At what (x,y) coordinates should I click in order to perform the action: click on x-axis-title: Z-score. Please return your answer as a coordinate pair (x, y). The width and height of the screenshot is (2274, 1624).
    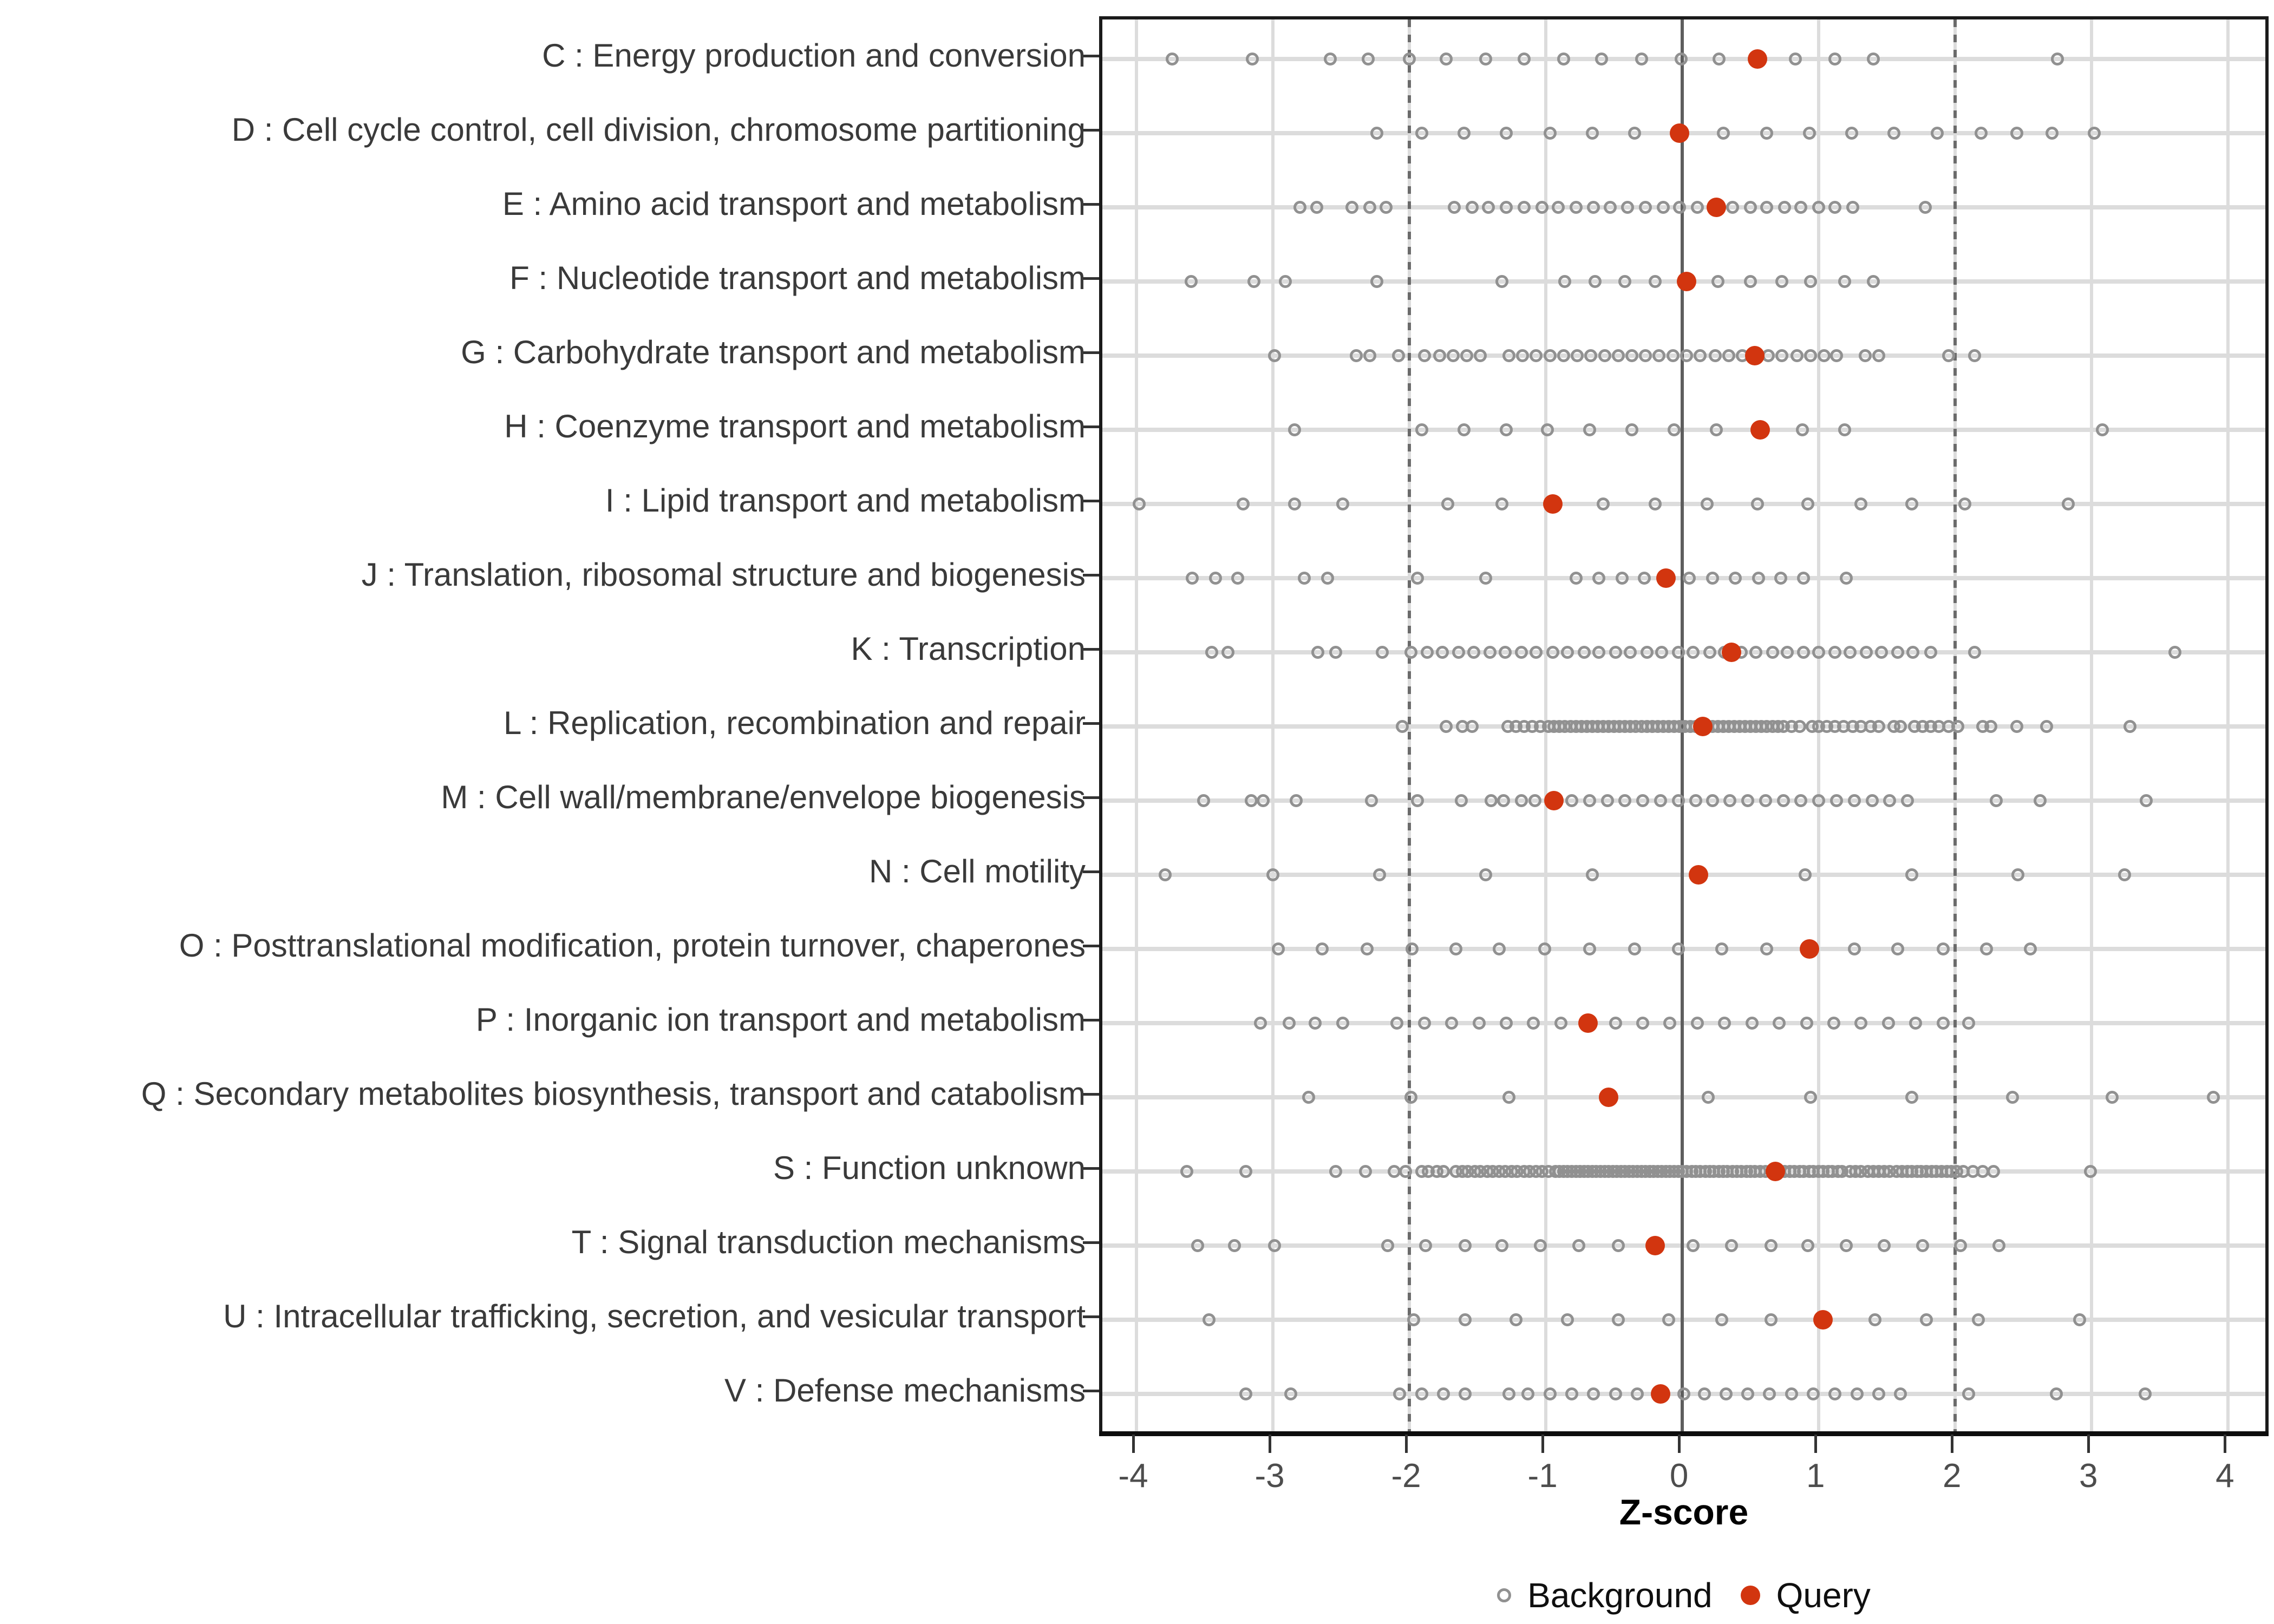
    Looking at the image, I should click on (1684, 1512).